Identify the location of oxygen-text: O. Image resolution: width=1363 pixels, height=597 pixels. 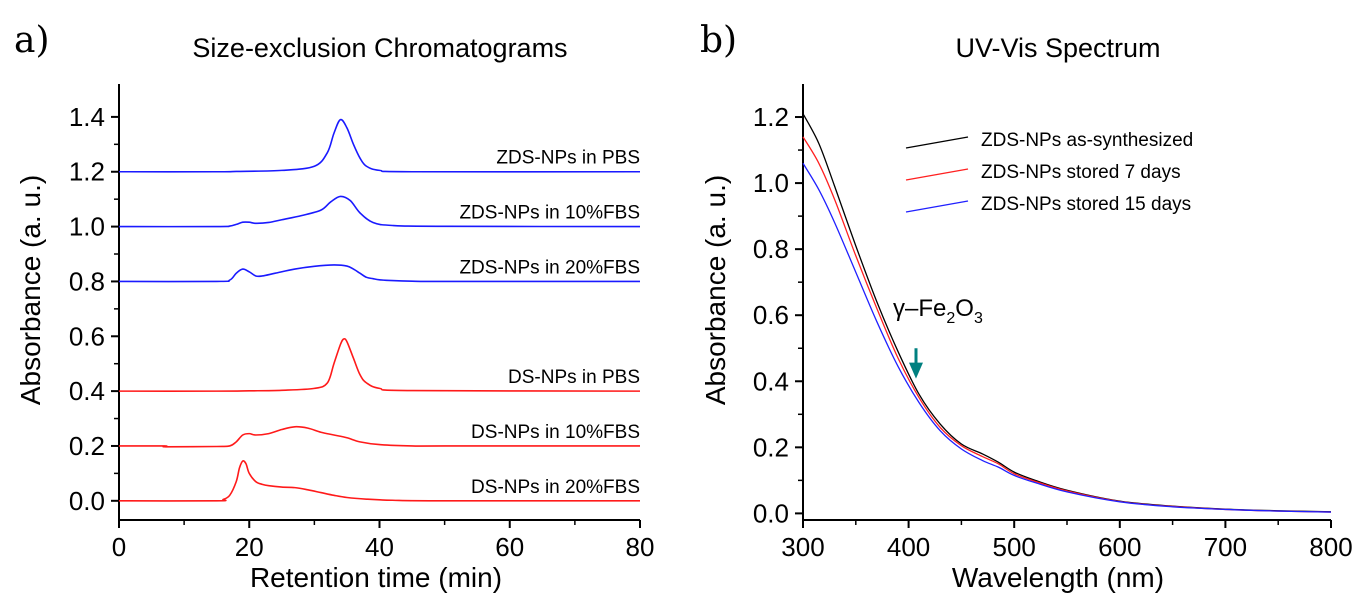
(964, 308).